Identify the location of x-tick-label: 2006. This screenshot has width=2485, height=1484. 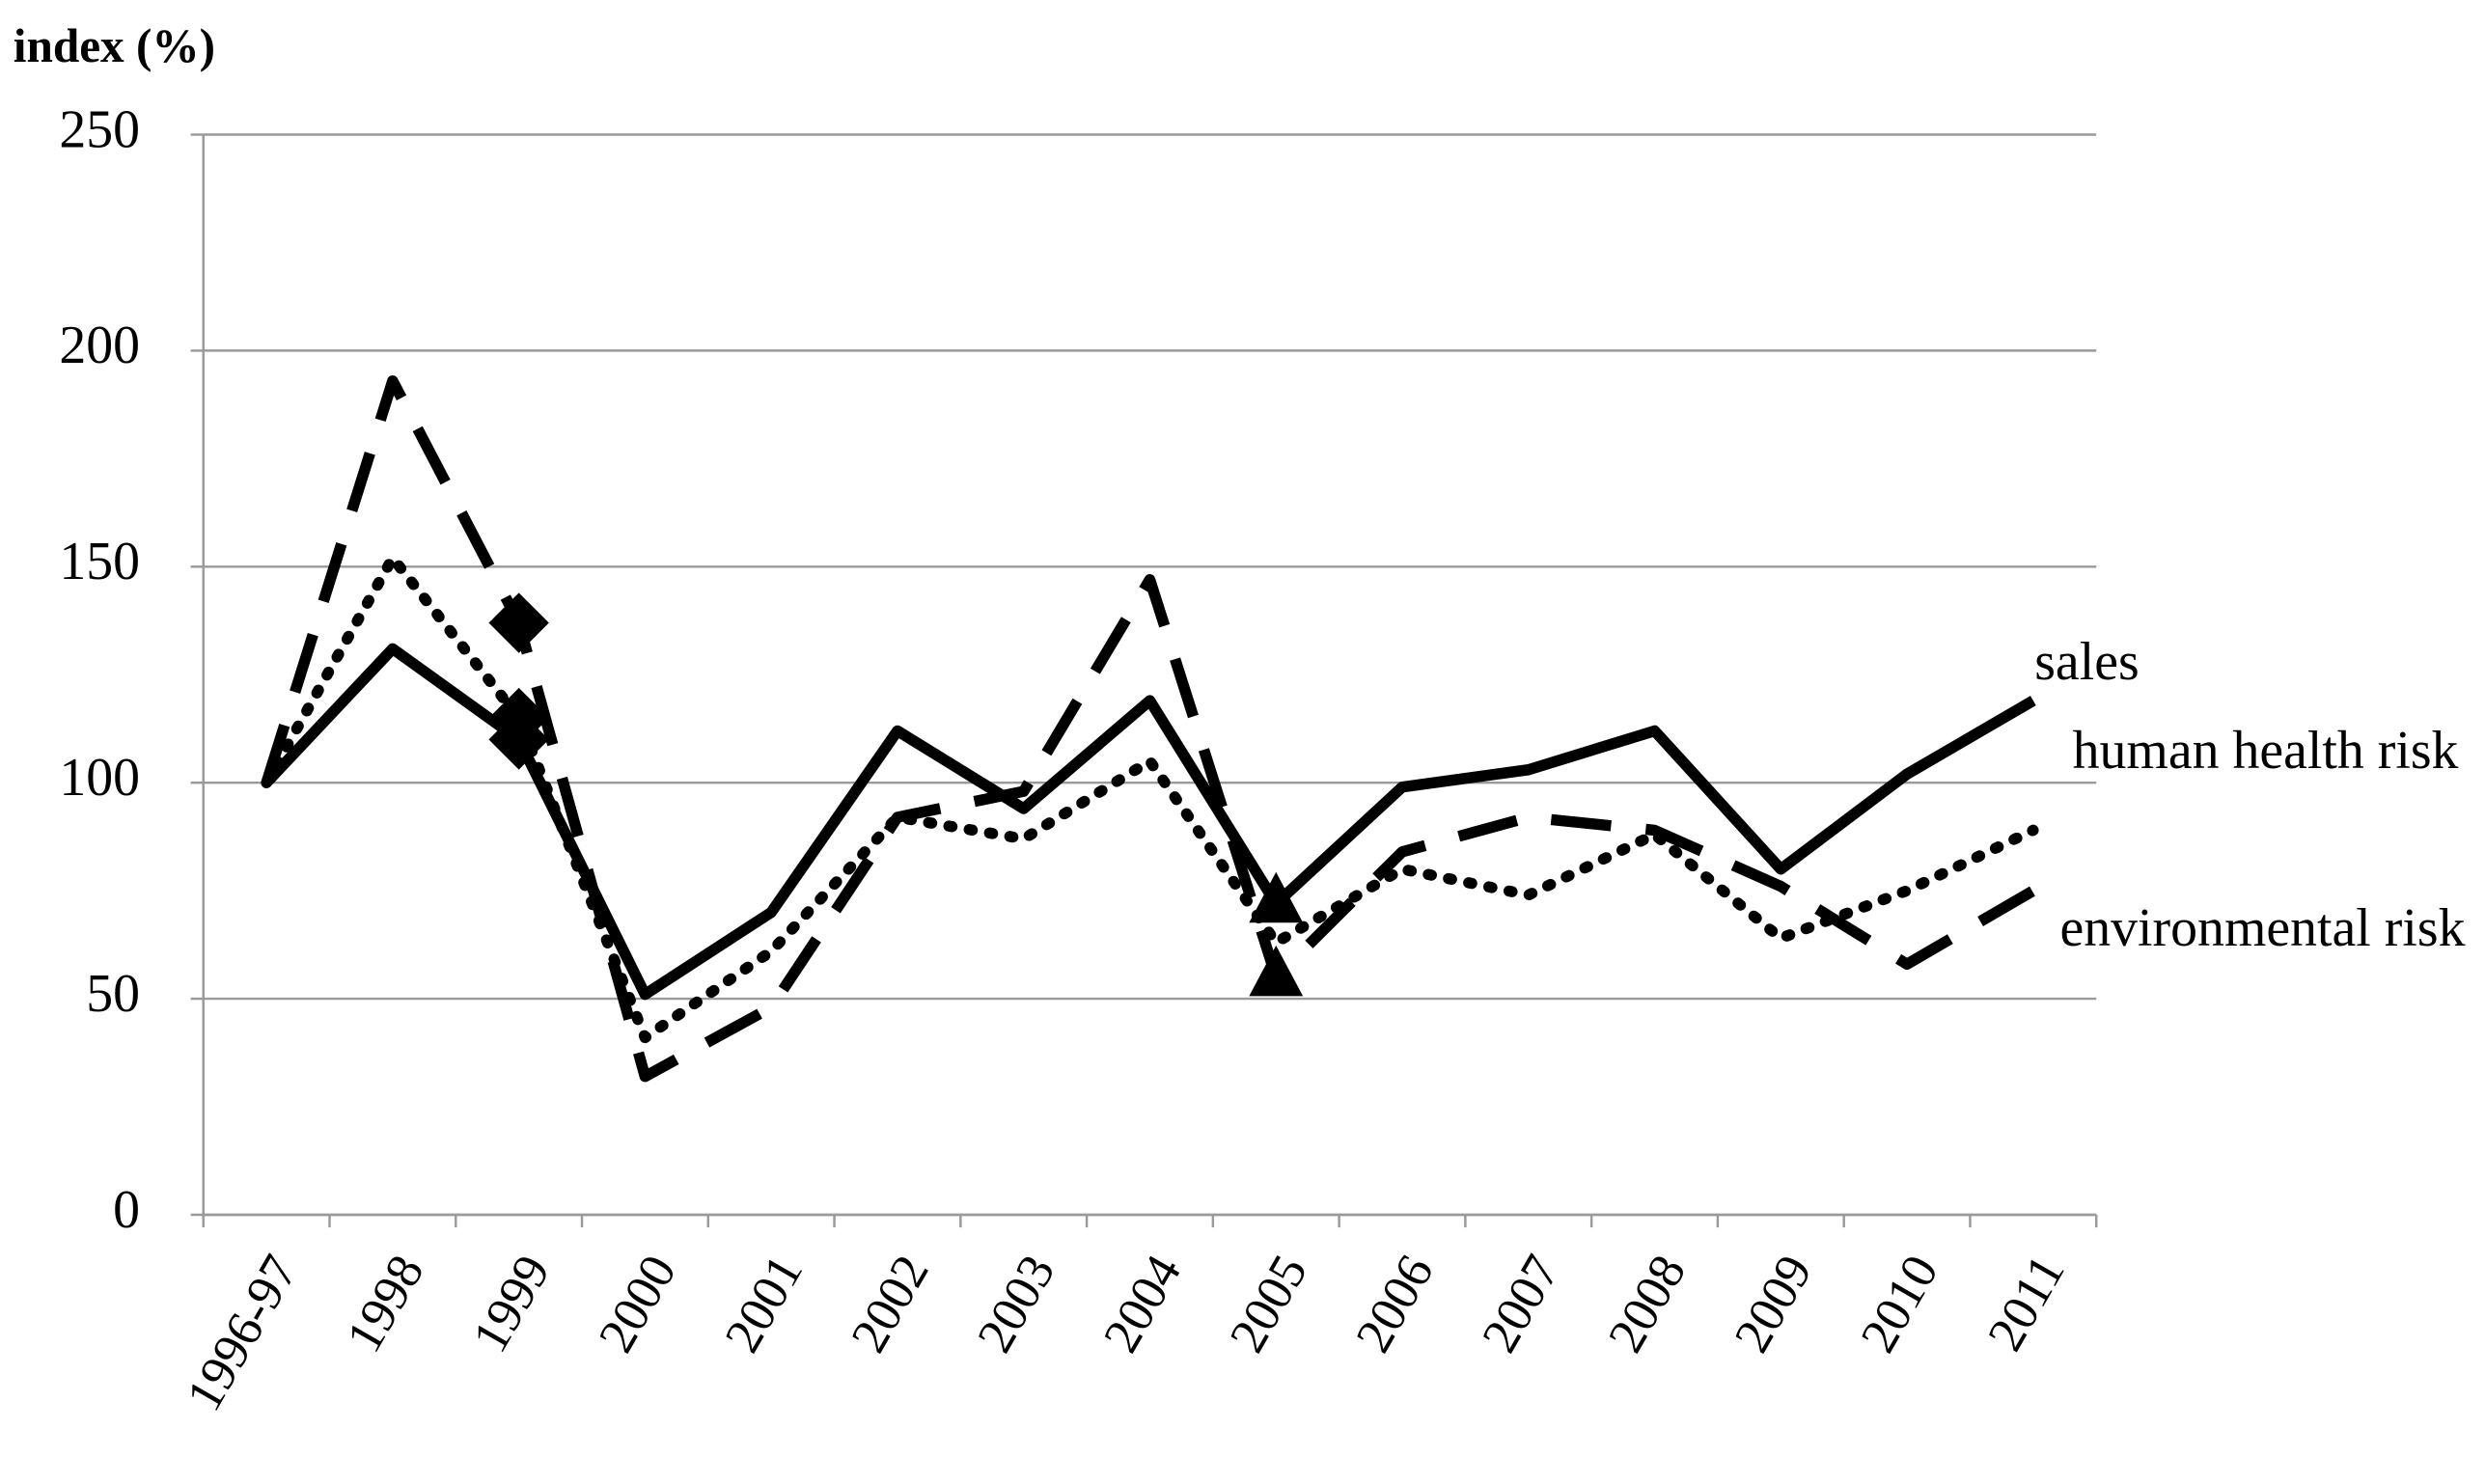
(1395, 1303).